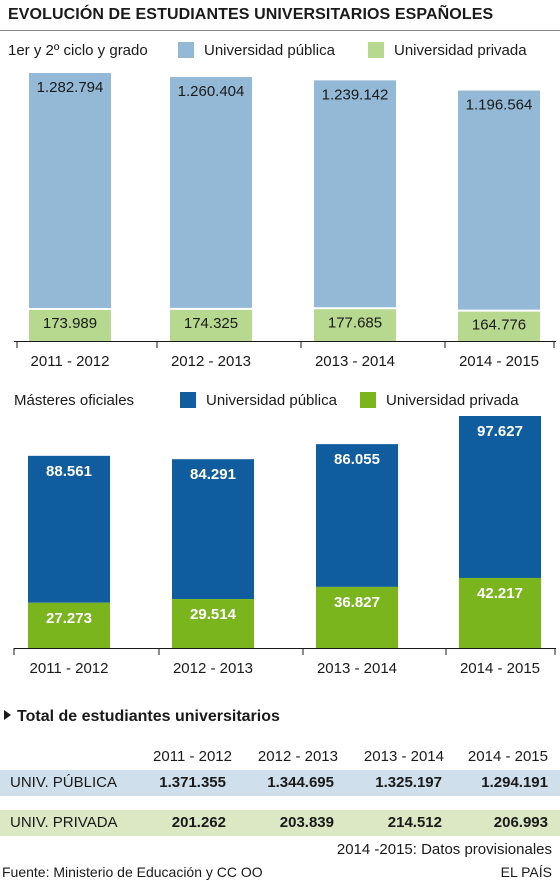 This screenshot has height=885, width=560. What do you see at coordinates (500, 431) in the screenshot?
I see `data-label-publica: 97.627` at bounding box center [500, 431].